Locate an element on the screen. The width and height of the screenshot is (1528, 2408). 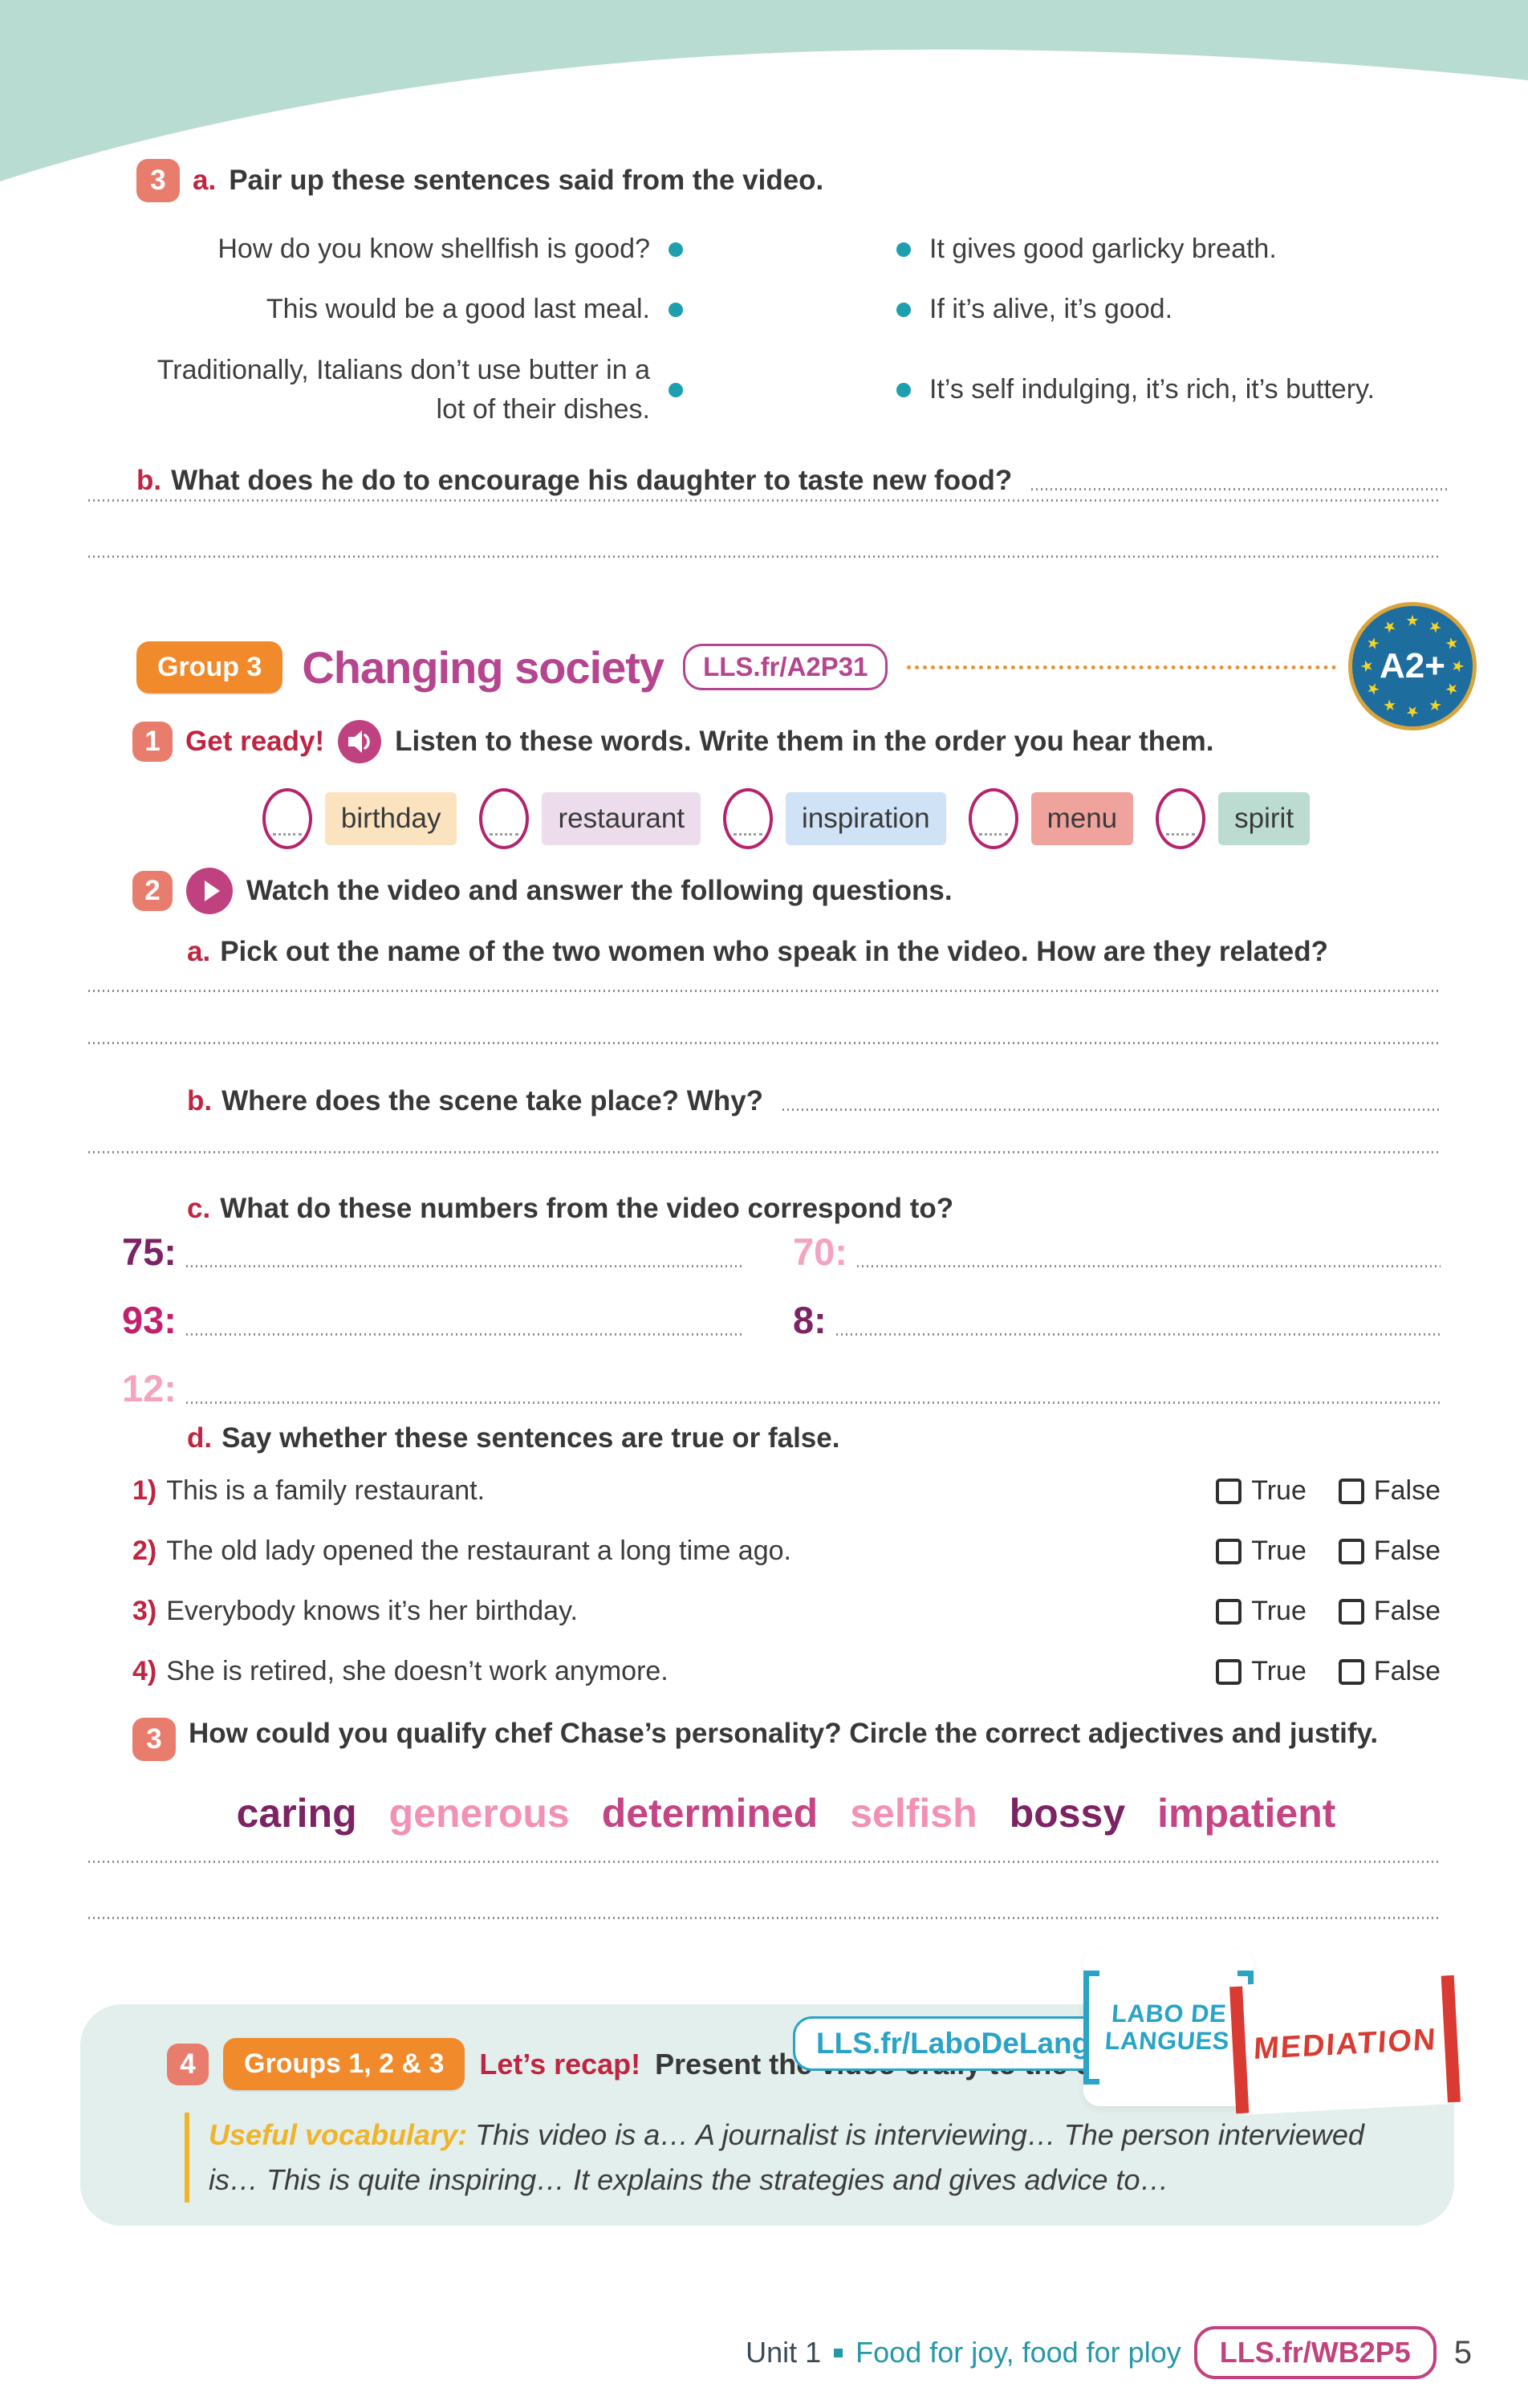
word-chip: menu is located at coordinates (1082, 818).